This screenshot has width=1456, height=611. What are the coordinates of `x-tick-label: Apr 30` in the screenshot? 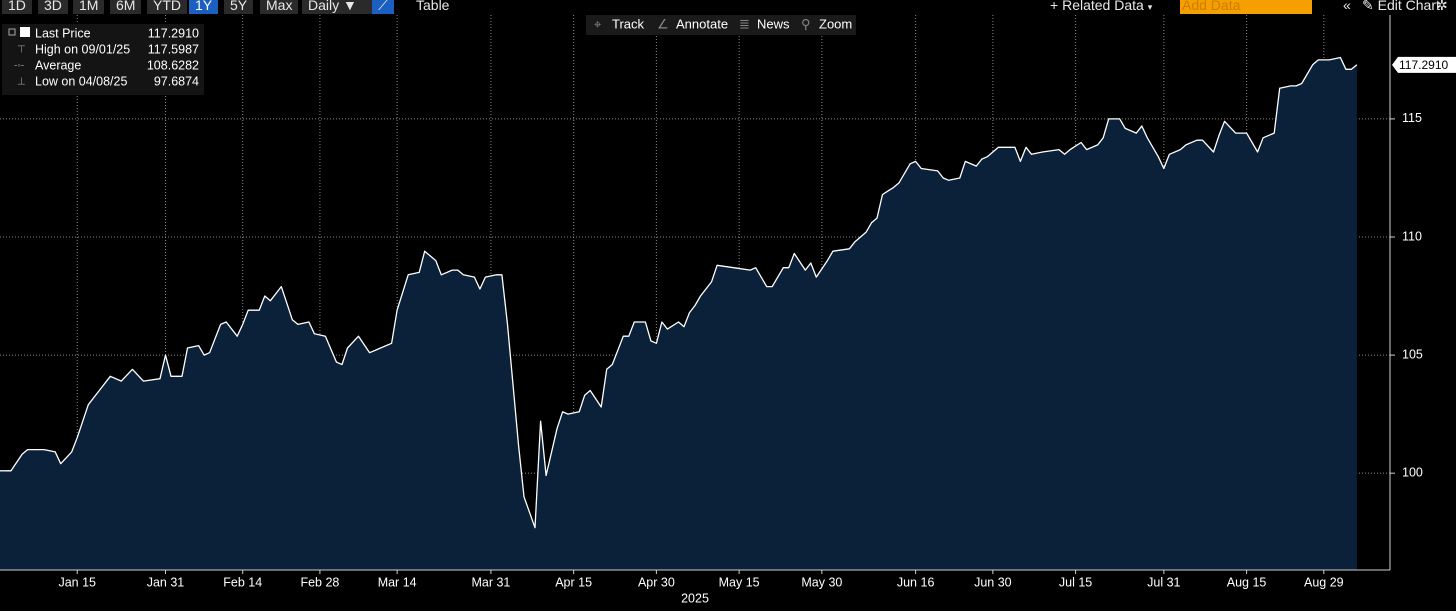 It's located at (656, 582).